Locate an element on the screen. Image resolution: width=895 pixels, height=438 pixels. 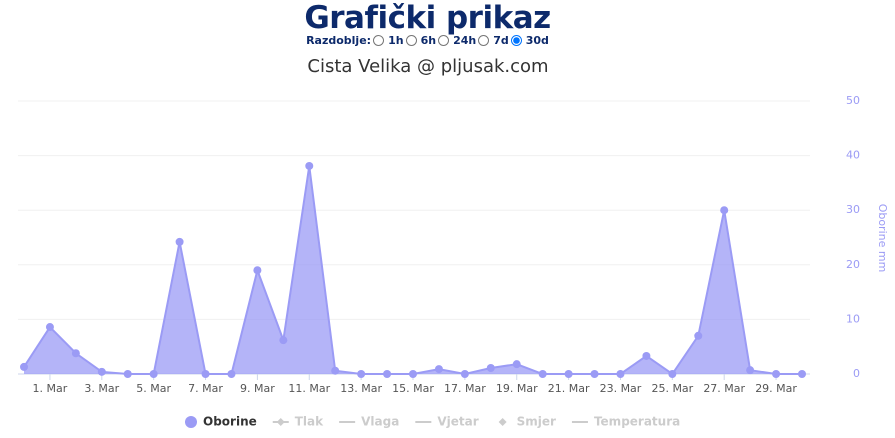
y-axis-label: Oborine mm is located at coordinates (882, 238).